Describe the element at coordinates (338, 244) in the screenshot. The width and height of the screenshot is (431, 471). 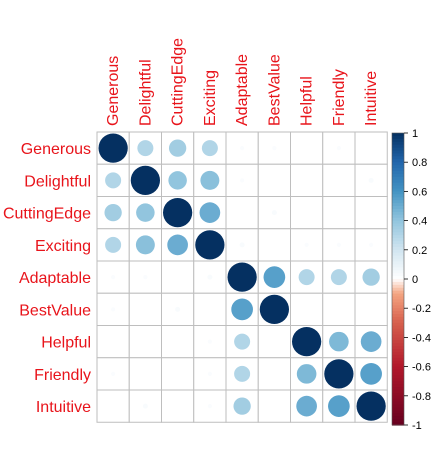
I see `corr-circle-exciting-friendly` at that location.